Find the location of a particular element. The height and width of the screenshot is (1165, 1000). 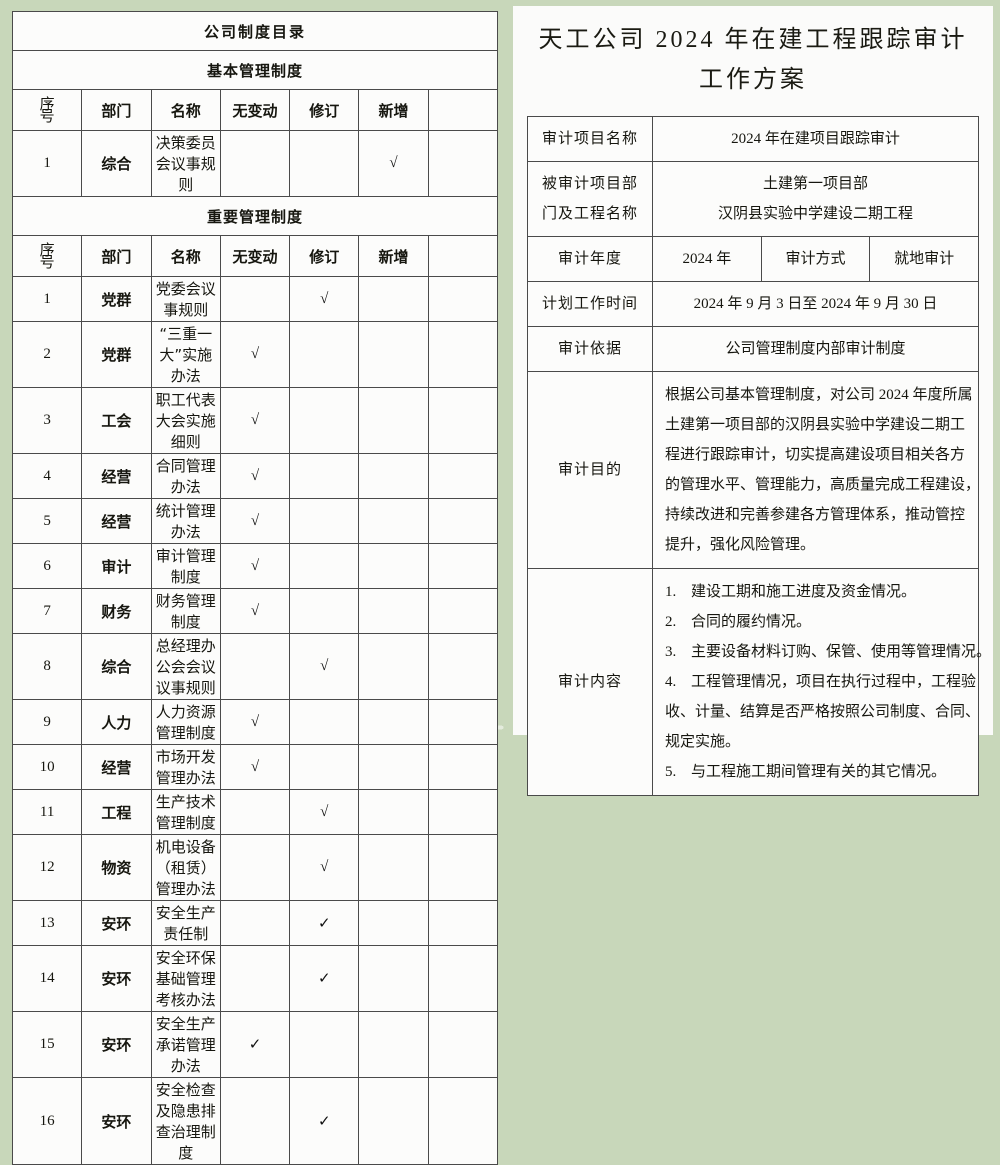

row-audited-unit: 被审计项目部 门及工程名称 土建第一项目部 汉阴县实验中学建设二期工程 is located at coordinates (753, 199).